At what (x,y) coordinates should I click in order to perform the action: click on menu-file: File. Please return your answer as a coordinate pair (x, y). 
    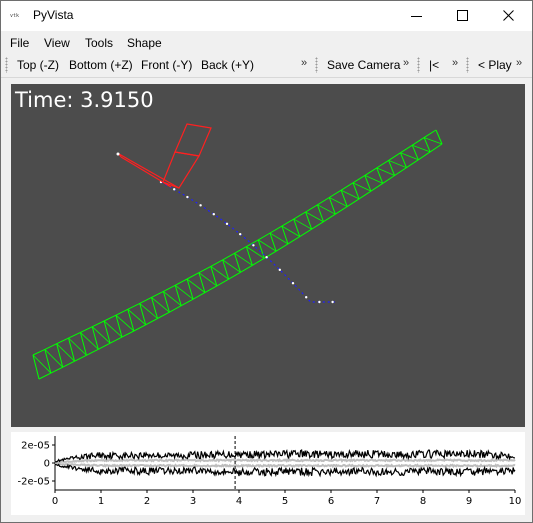
    Looking at the image, I should click on (20, 43).